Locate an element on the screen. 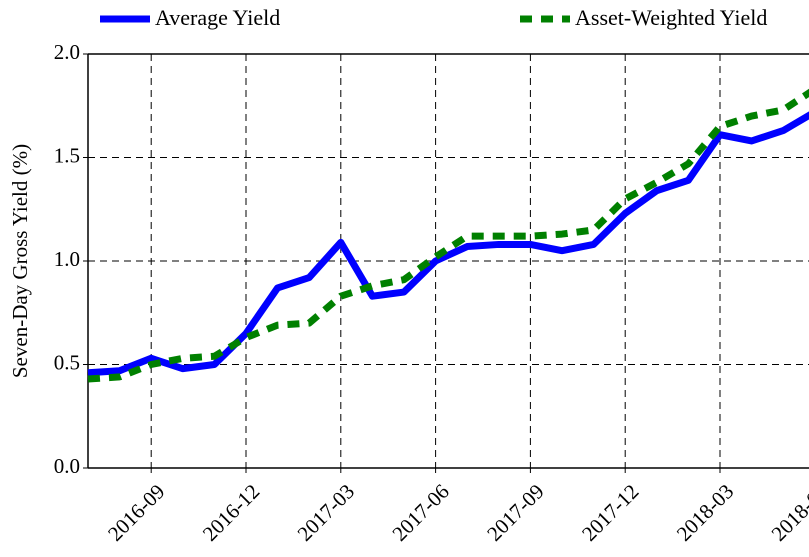 The height and width of the screenshot is (557, 809). x-tick-label: 2018-06 is located at coordinates (788, 512).